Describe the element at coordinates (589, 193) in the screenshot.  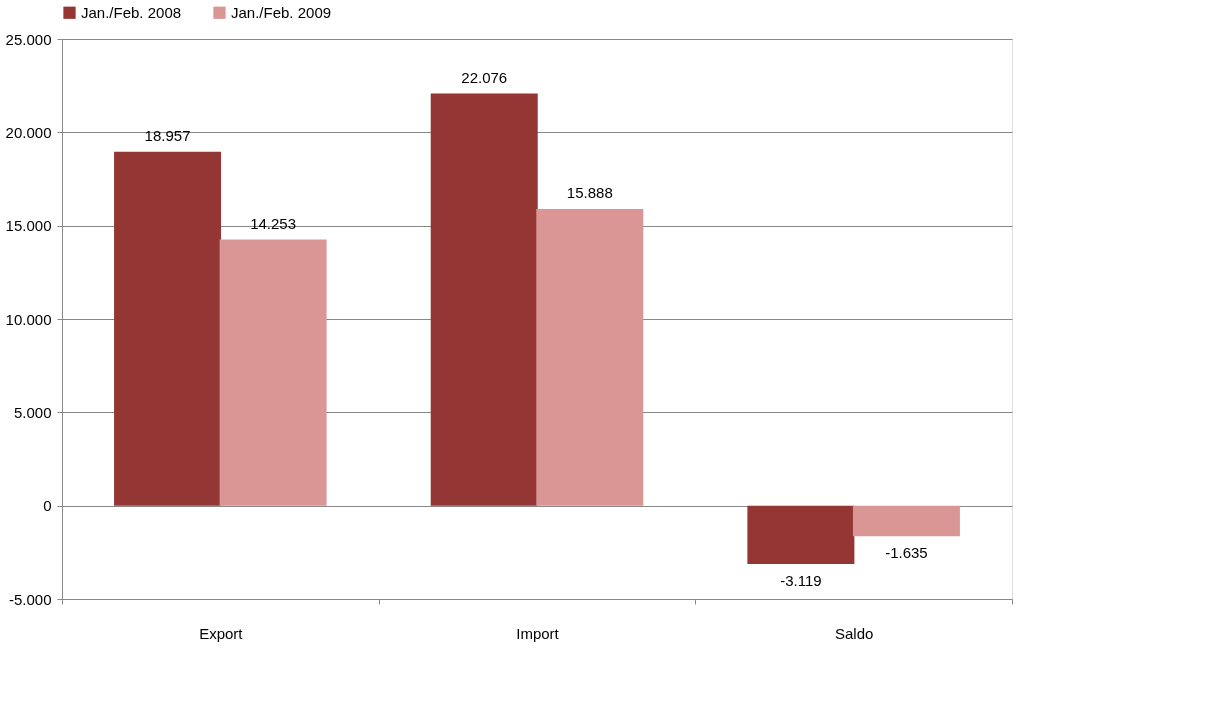
I see `data-label: 15.888` at that location.